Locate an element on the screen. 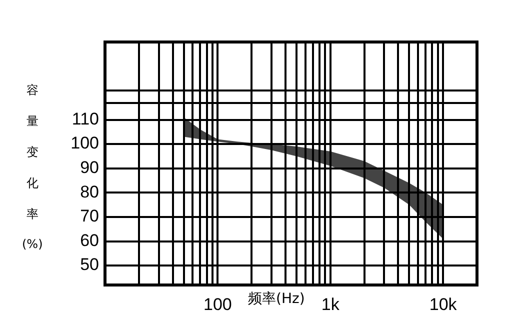 The image size is (517, 325). x-axis-title: 频率(Hz) is located at coordinates (276, 299).